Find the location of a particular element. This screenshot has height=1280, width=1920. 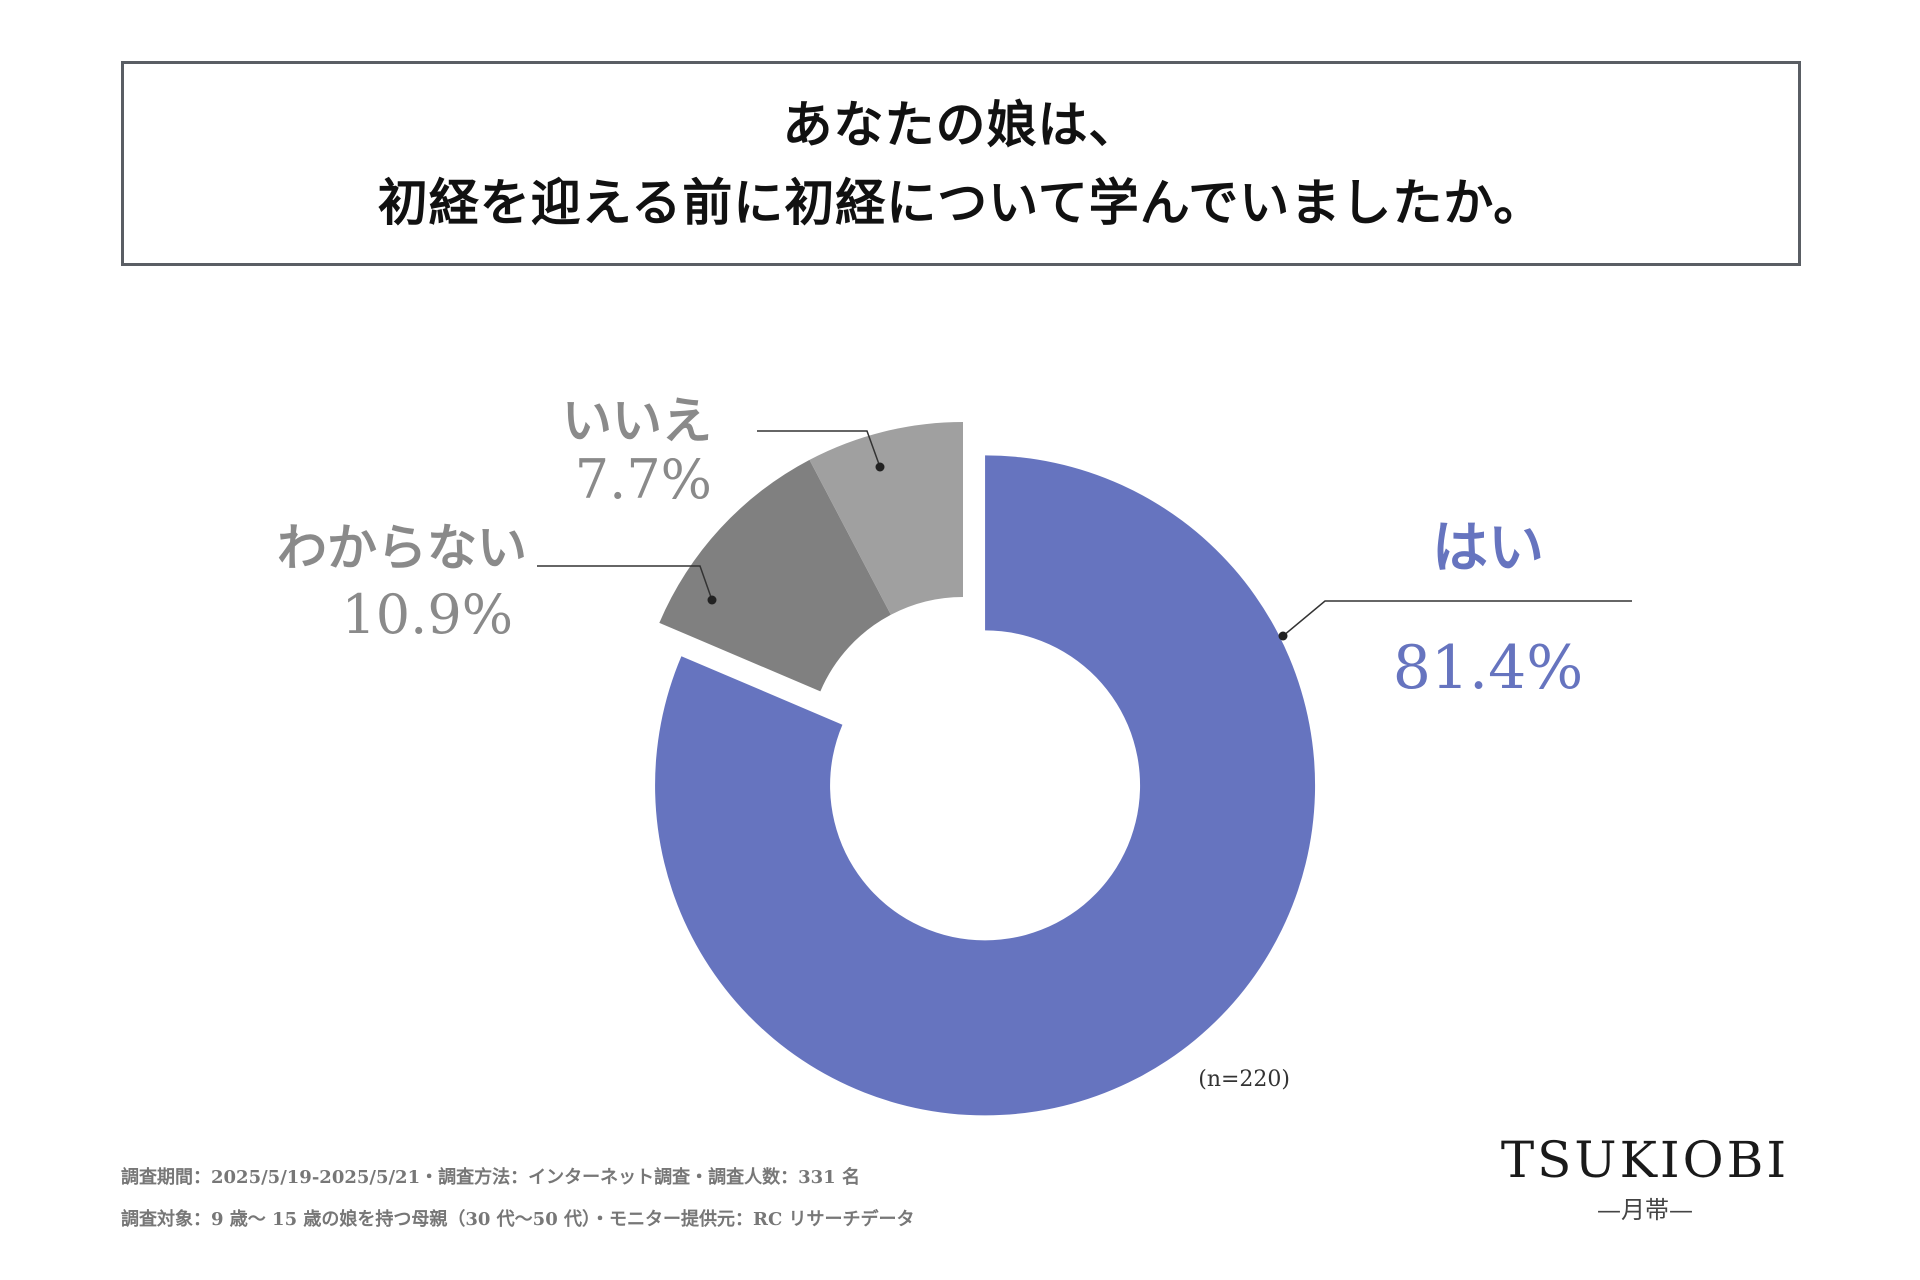

label-dontknow: わからない is located at coordinates (402, 547).